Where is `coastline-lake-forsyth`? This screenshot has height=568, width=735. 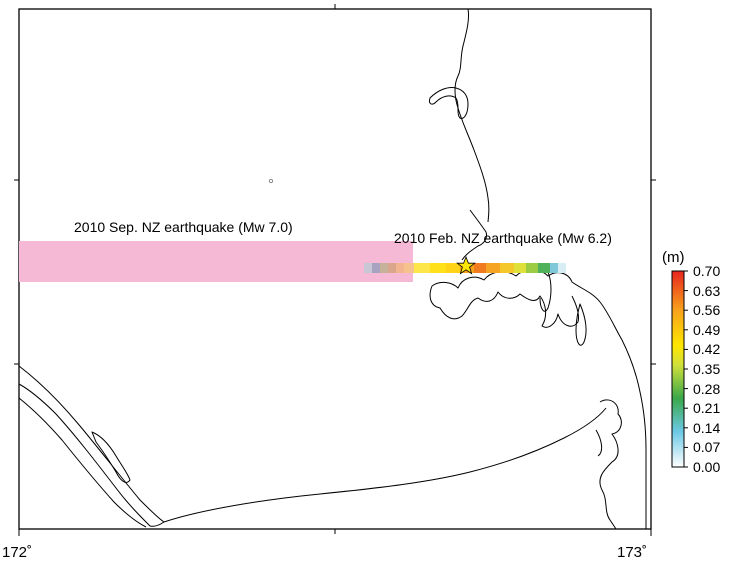
coastline-lake-forsyth is located at coordinates (111, 457).